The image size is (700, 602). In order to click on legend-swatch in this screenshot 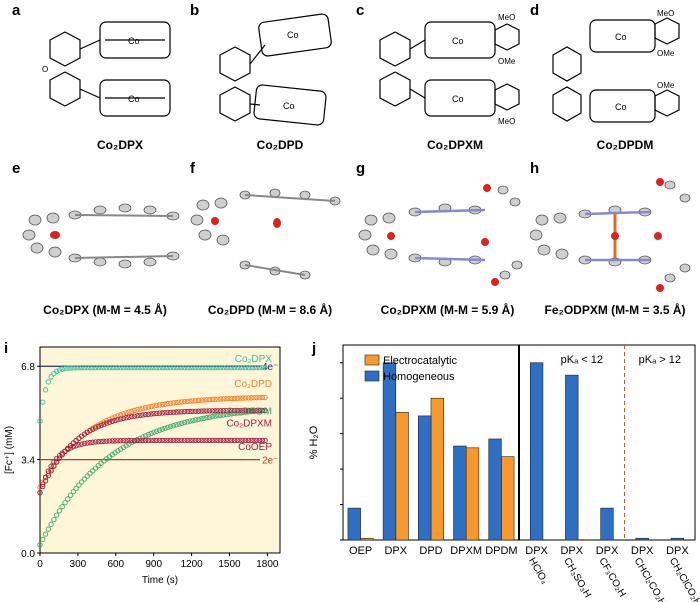, I will do `click(372, 376)`.